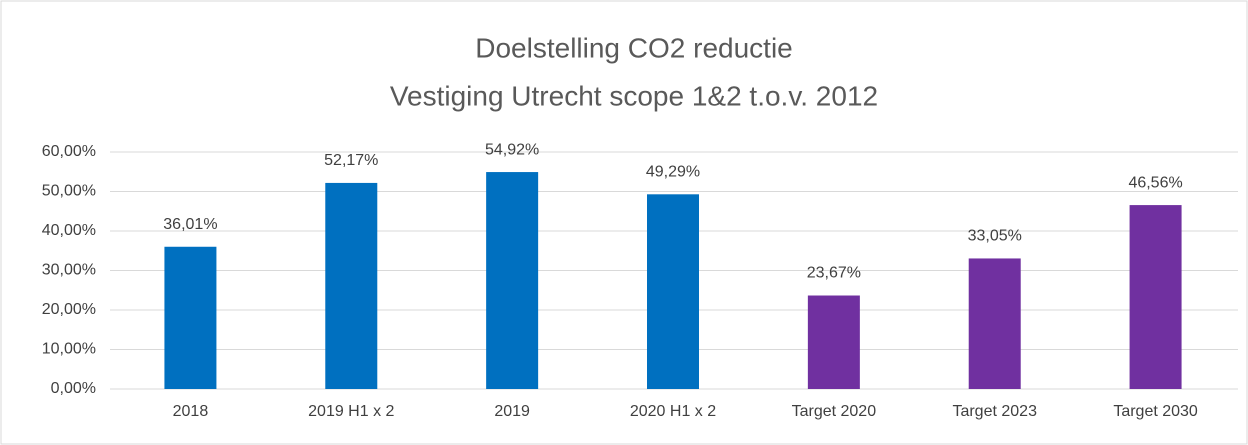 This screenshot has width=1248, height=445. I want to click on value-label: 49,29%, so click(673, 172).